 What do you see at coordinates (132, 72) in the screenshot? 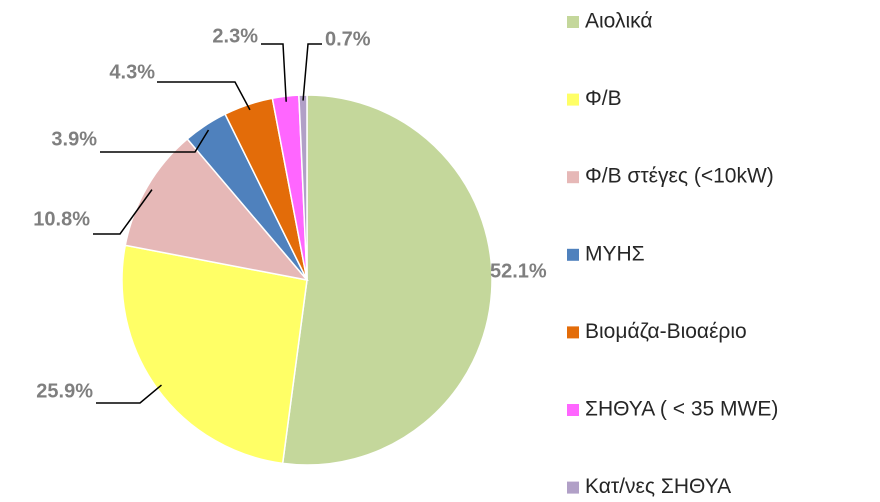
I see `data-label: 4.3%` at bounding box center [132, 72].